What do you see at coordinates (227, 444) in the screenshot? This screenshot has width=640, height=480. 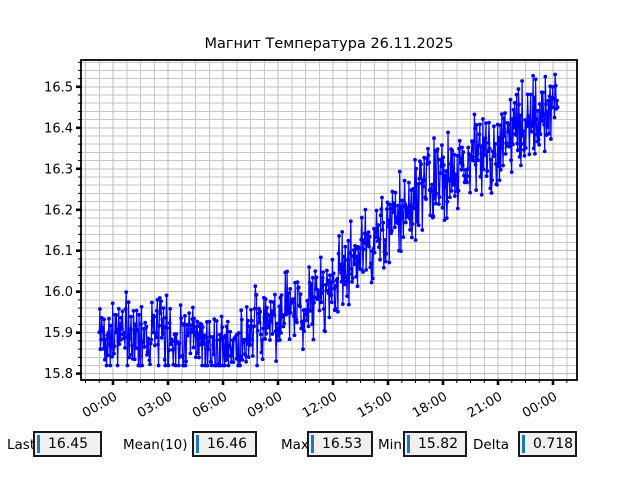 I see `mean-value: 16.46` at bounding box center [227, 444].